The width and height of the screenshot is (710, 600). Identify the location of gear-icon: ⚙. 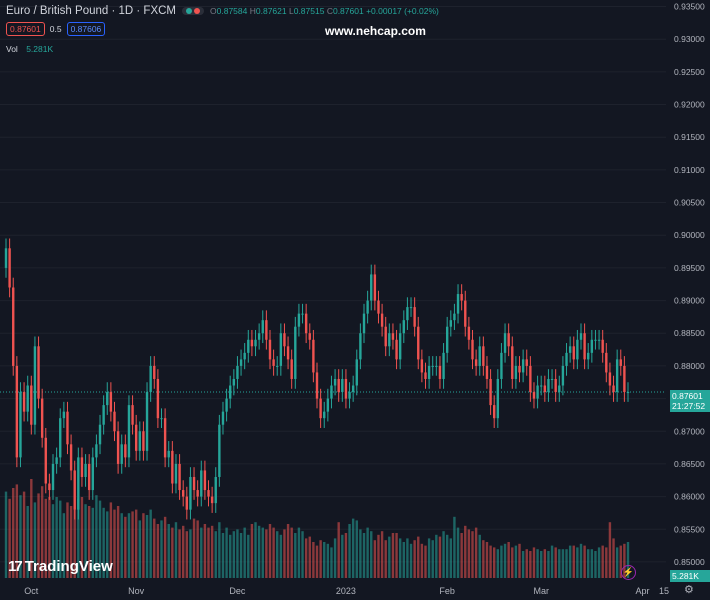
(689, 590).